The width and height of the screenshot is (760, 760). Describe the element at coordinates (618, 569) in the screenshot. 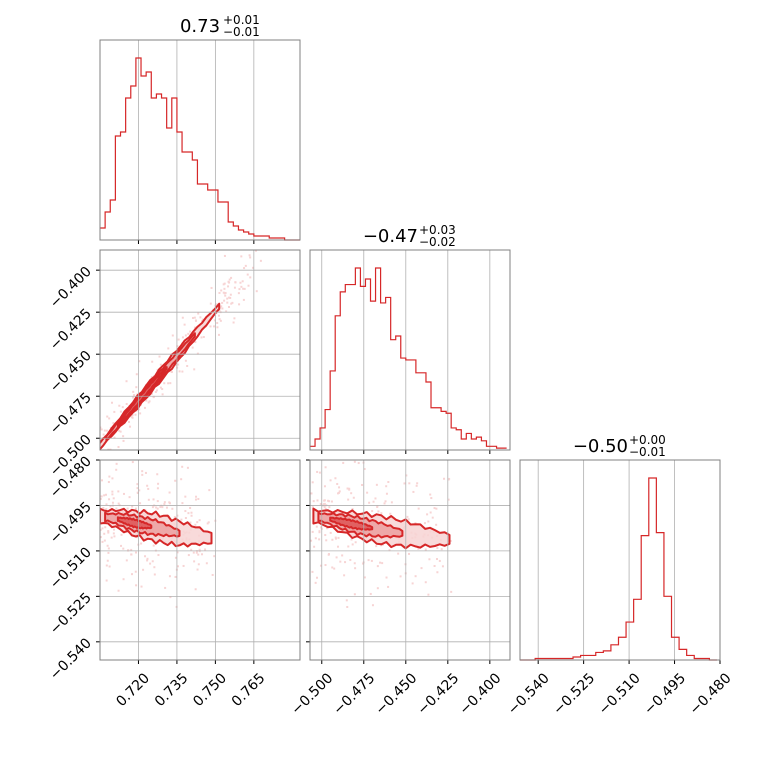

I see `histogram-step-p2` at that location.